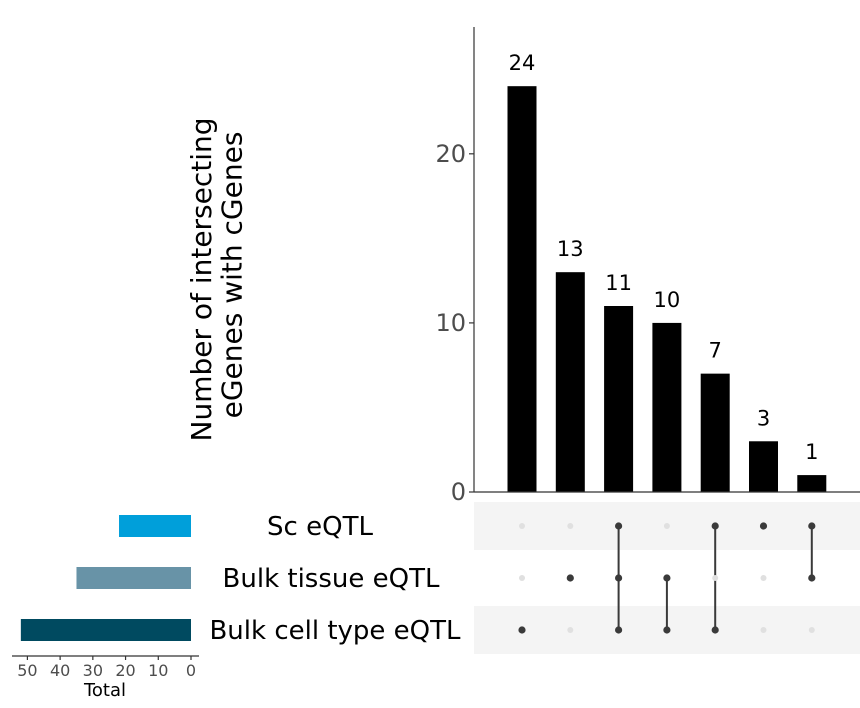 This screenshot has width=860, height=708. Describe the element at coordinates (458, 492) in the screenshot. I see `y-tick-label: 0` at that location.